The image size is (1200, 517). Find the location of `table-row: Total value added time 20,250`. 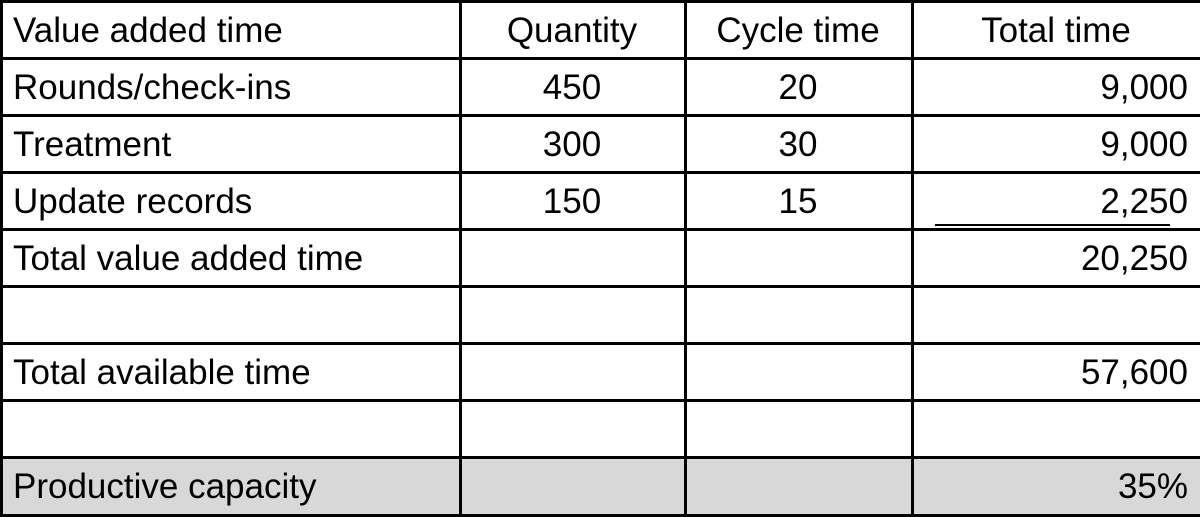

table-row: Total value added time 20,250 is located at coordinates (601, 258).